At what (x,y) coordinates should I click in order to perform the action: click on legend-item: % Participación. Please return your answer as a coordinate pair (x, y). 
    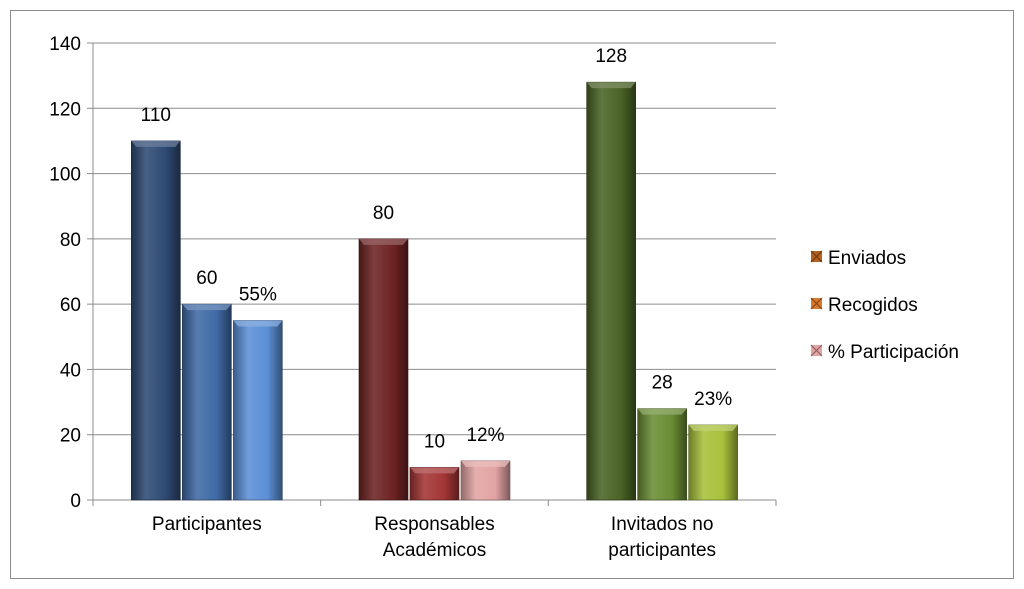
    Looking at the image, I should click on (884, 352).